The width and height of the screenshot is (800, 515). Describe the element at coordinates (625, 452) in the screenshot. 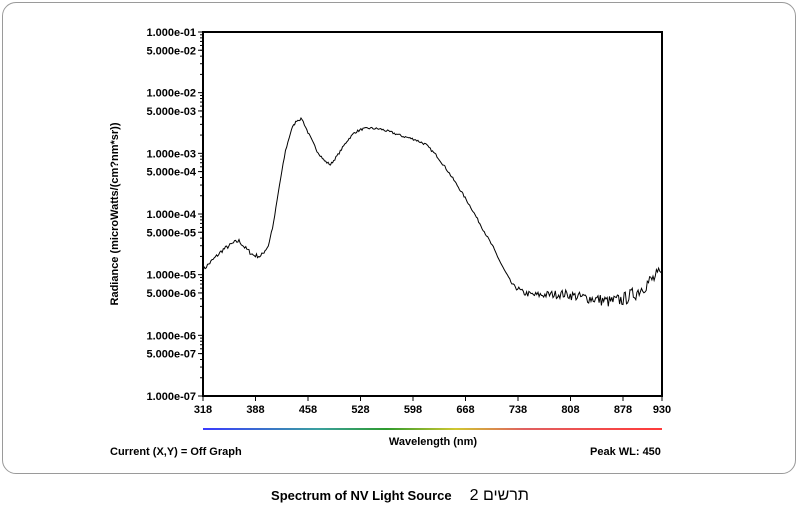

I see `peak-wavelength-readout: Peak WL: 450` at that location.